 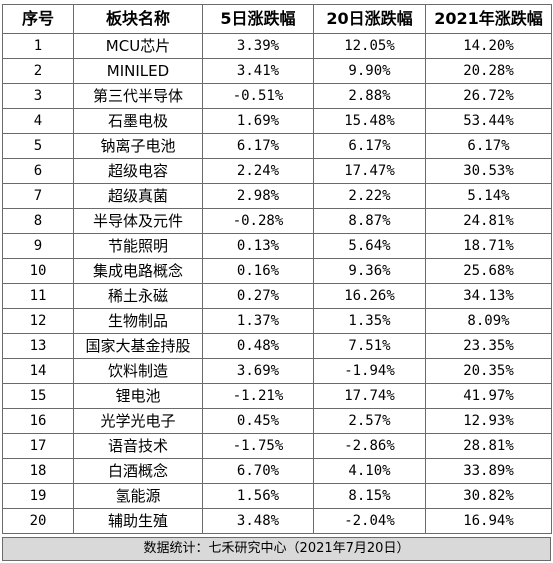 What do you see at coordinates (38, 371) in the screenshot?
I see `serial-cell: 14` at bounding box center [38, 371].